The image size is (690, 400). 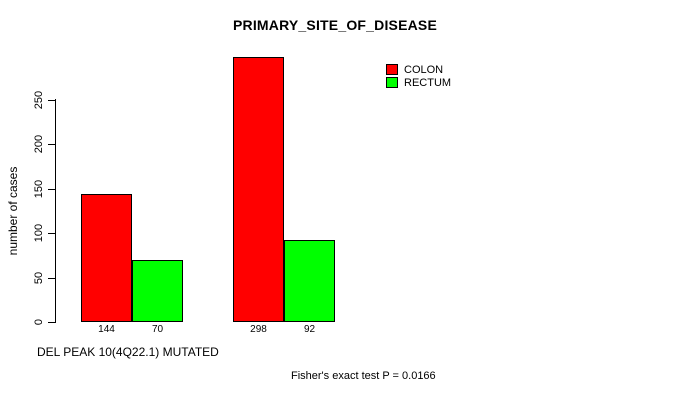 I want to click on rectum-color-swatch, so click(x=392, y=82).